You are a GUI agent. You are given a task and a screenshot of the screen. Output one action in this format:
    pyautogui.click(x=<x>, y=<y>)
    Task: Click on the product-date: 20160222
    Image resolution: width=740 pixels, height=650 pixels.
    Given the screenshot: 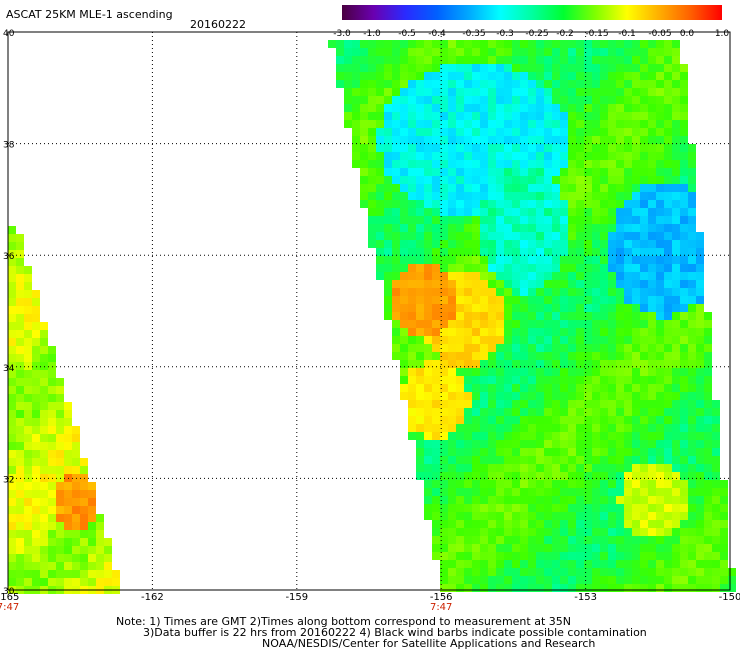 What is the action you would take?
    pyautogui.click(x=218, y=24)
    